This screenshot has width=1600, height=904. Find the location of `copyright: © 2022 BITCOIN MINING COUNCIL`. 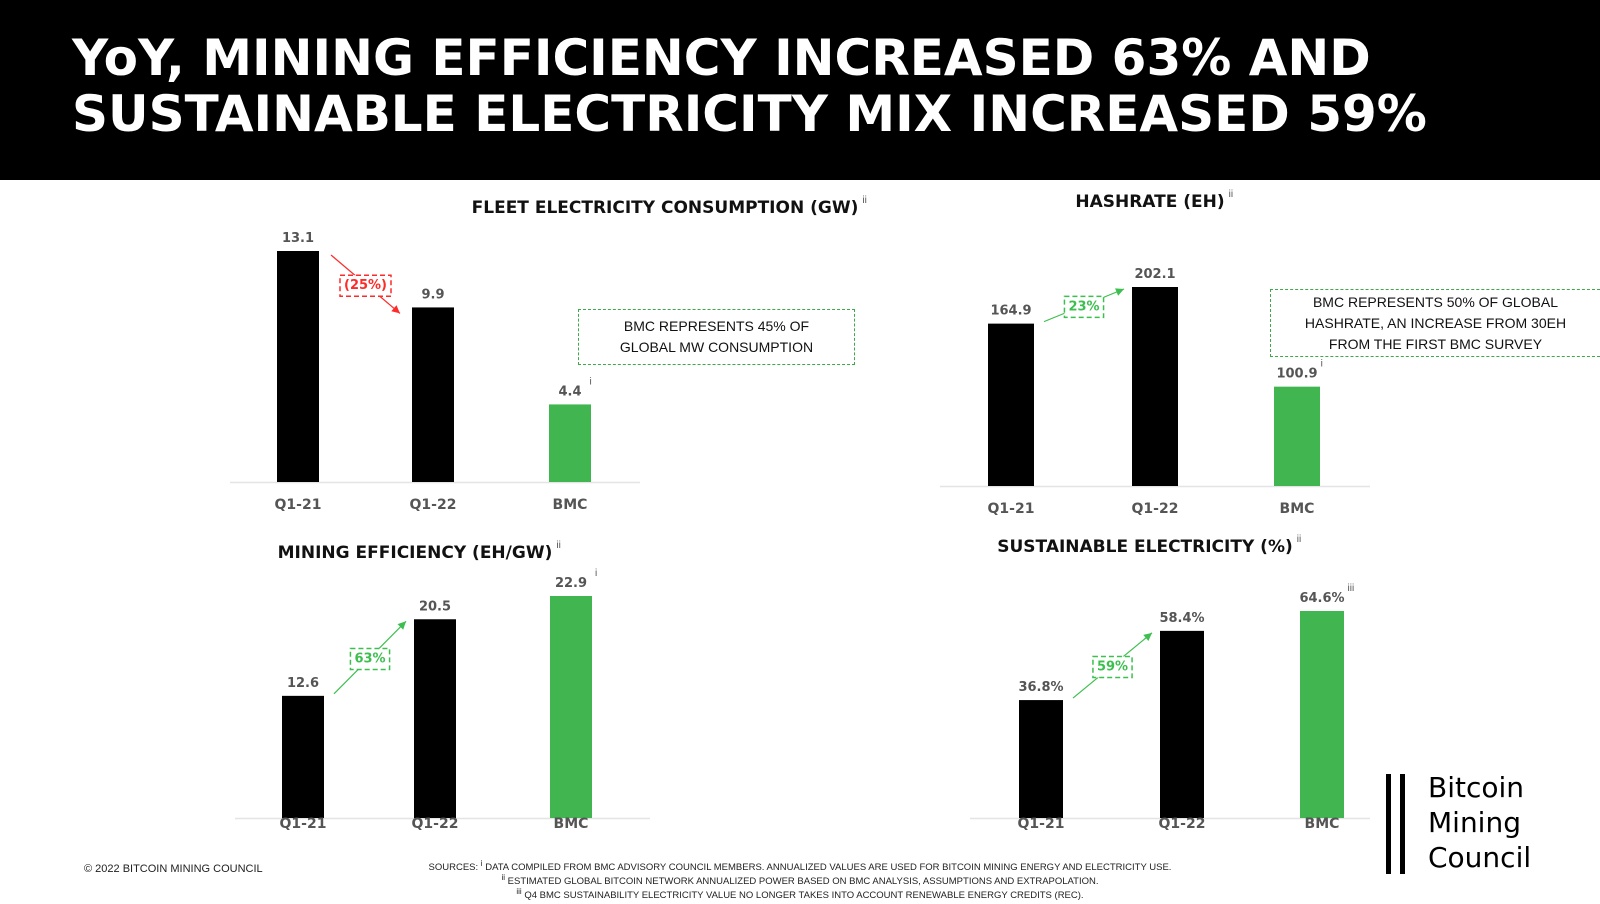

copyright: © 2022 BITCOIN MINING COUNCIL is located at coordinates (173, 869).